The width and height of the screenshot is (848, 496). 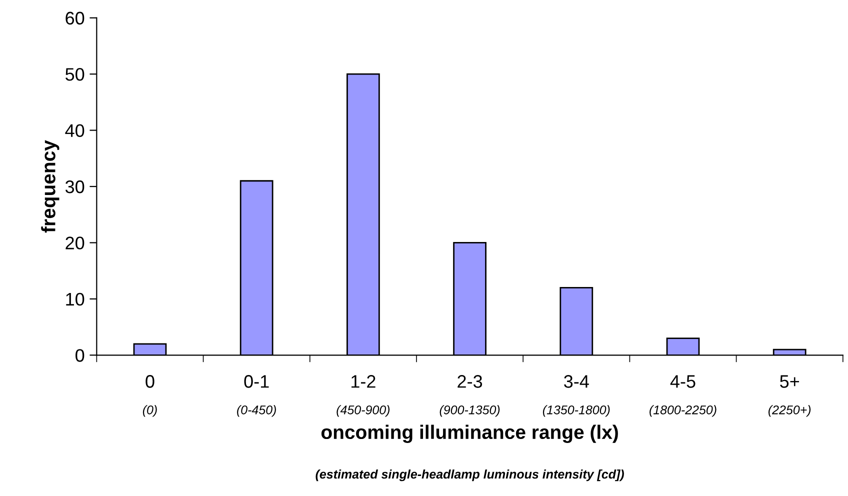 What do you see at coordinates (789, 396) in the screenshot?
I see `category-label: 5+ (2250+)` at bounding box center [789, 396].